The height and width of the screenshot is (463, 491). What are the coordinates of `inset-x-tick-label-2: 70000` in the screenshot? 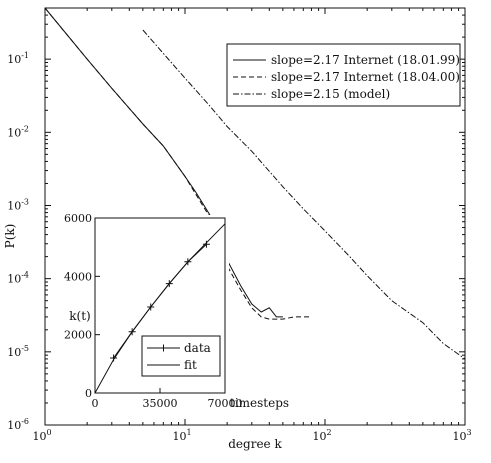 It's located at (225, 403).